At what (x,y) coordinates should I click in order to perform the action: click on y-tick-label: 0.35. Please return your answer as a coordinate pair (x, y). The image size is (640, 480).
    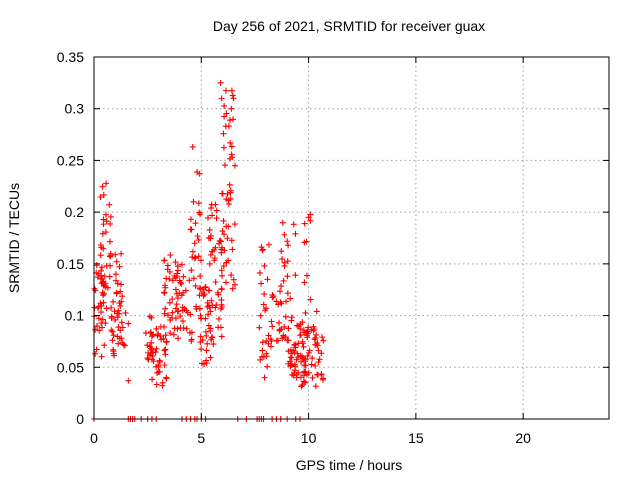
    Looking at the image, I should click on (70, 57).